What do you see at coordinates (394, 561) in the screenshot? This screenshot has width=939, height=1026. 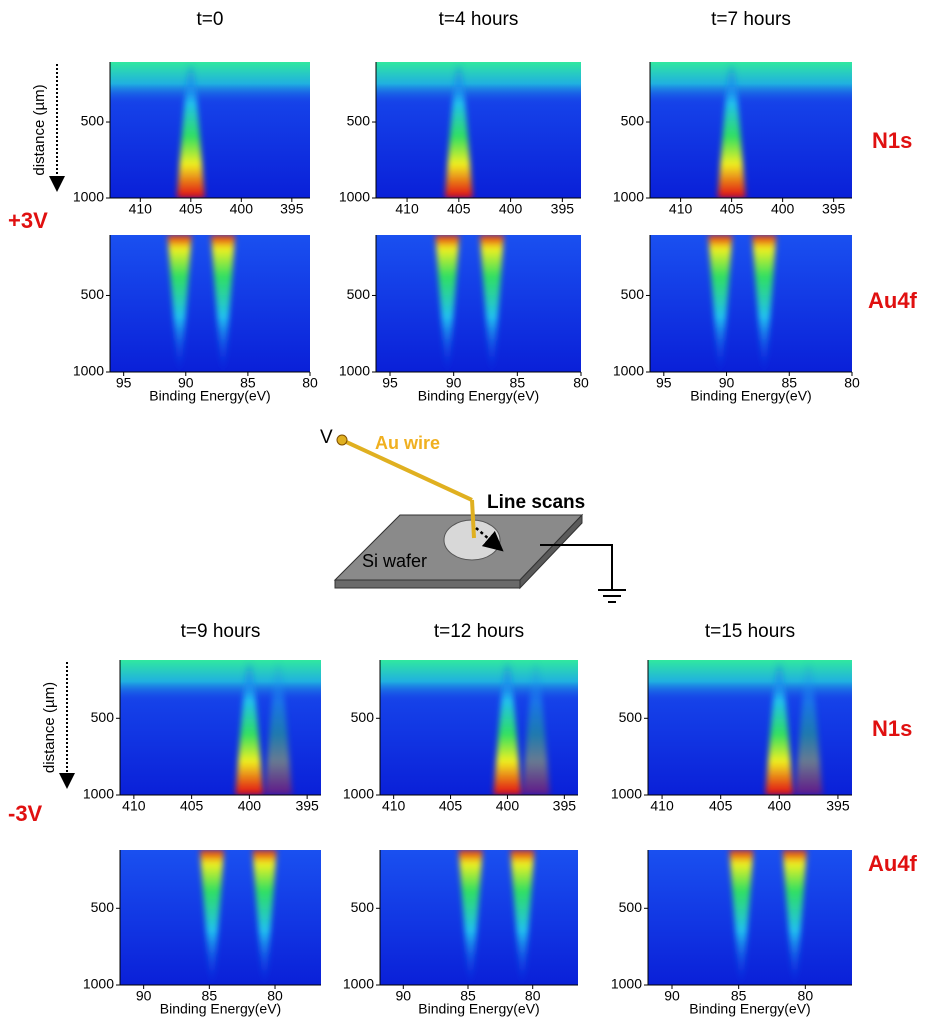 I see `substrate-label: Si wafer` at bounding box center [394, 561].